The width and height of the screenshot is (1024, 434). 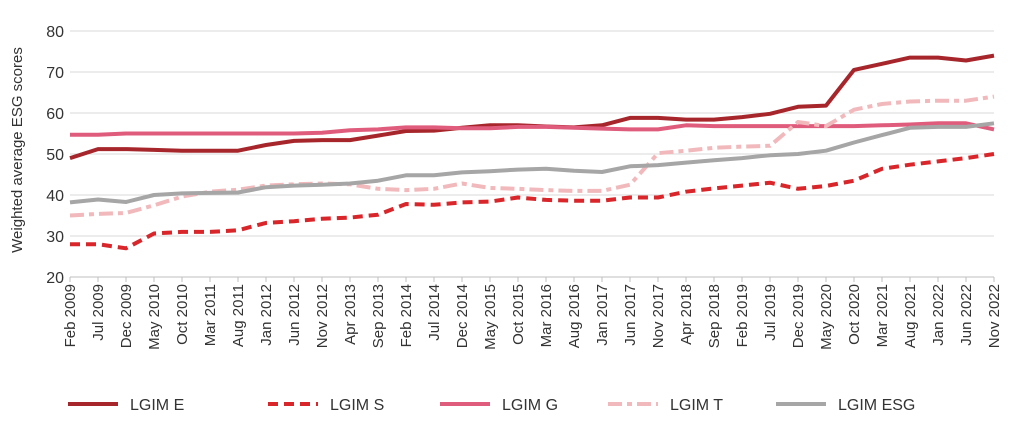 I want to click on x-tick-label: Mar 2021, so click(x=882, y=315).